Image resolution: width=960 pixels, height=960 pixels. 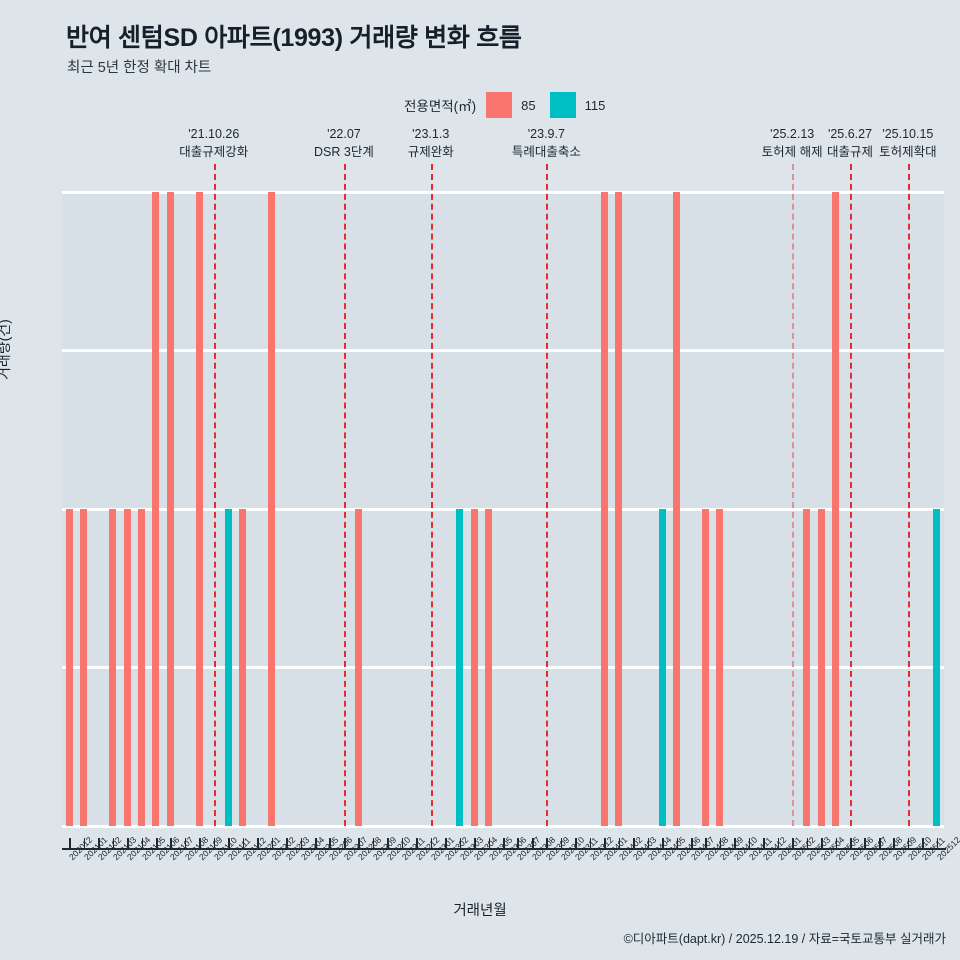 I want to click on event-date: '25.6.27, so click(x=850, y=134).